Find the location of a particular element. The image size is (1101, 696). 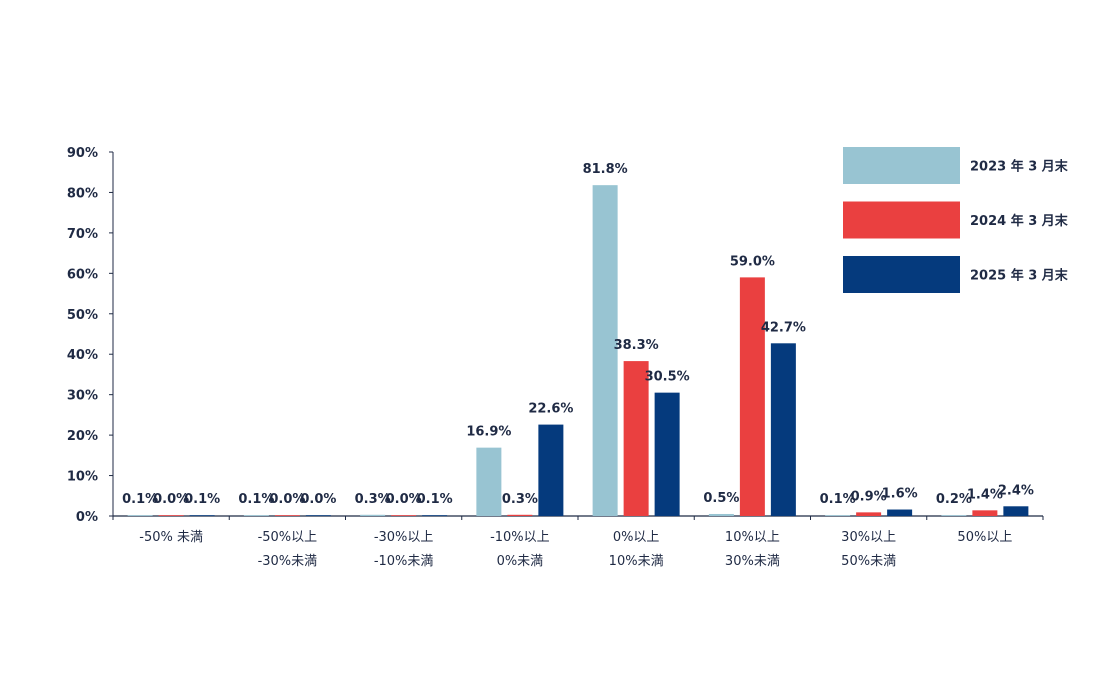

y-tick-label: 0% is located at coordinates (87, 517).